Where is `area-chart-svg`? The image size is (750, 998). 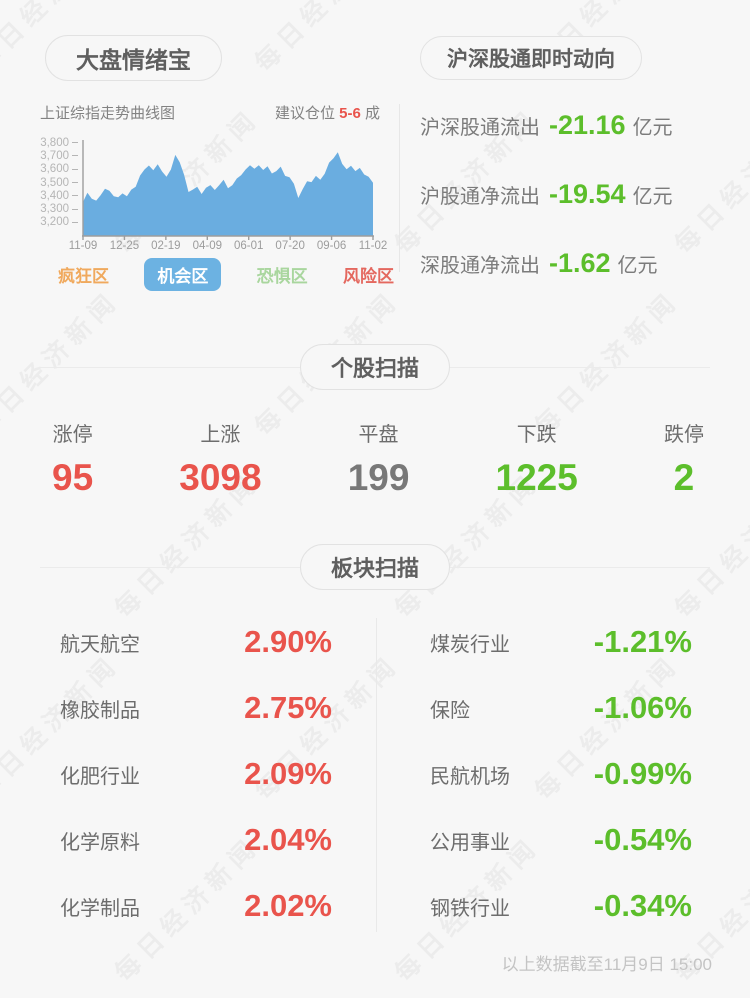 area-chart-svg is located at coordinates (228, 190).